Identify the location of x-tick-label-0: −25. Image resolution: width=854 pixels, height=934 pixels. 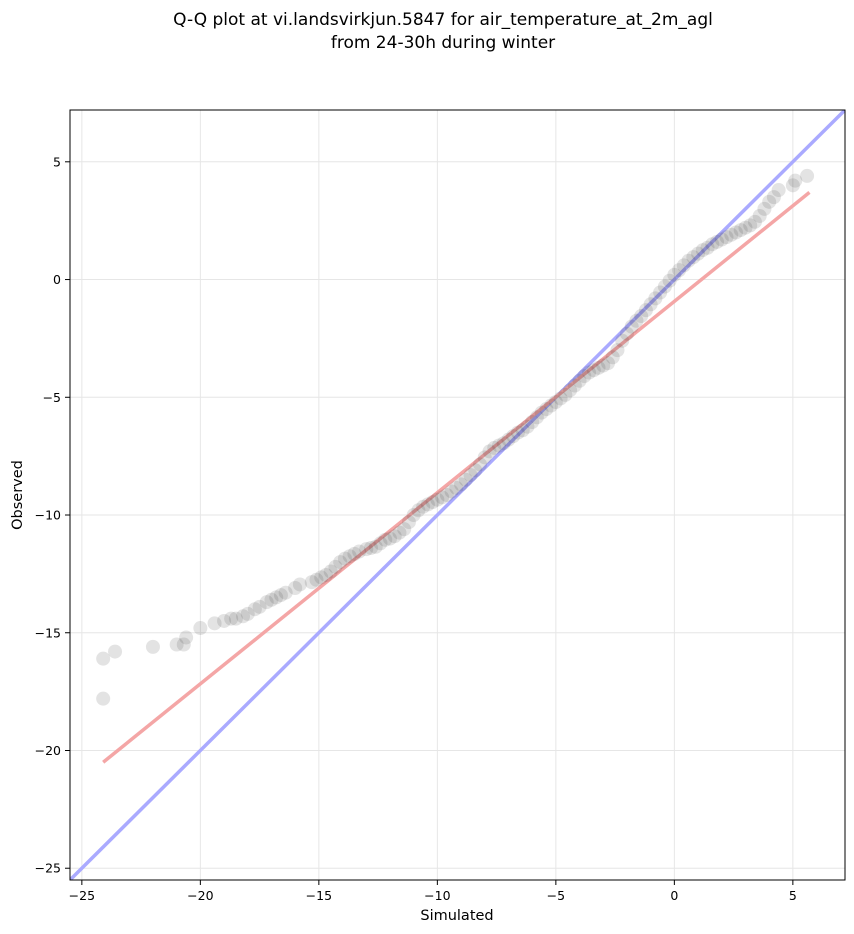
(82, 895).